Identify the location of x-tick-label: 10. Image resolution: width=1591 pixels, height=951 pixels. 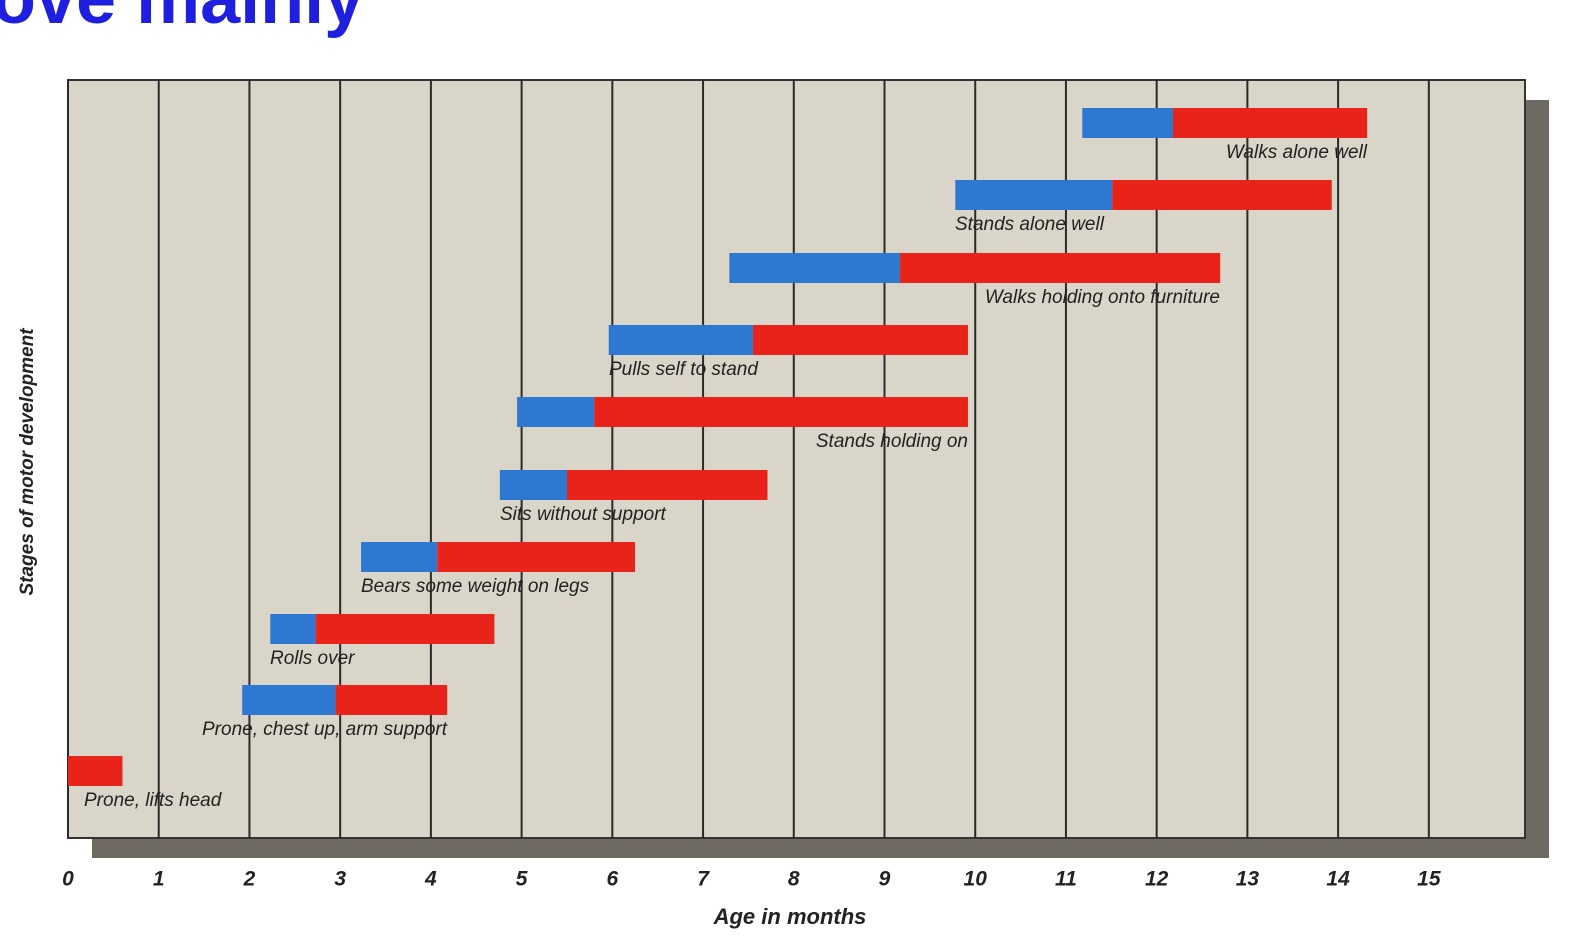
(976, 879).